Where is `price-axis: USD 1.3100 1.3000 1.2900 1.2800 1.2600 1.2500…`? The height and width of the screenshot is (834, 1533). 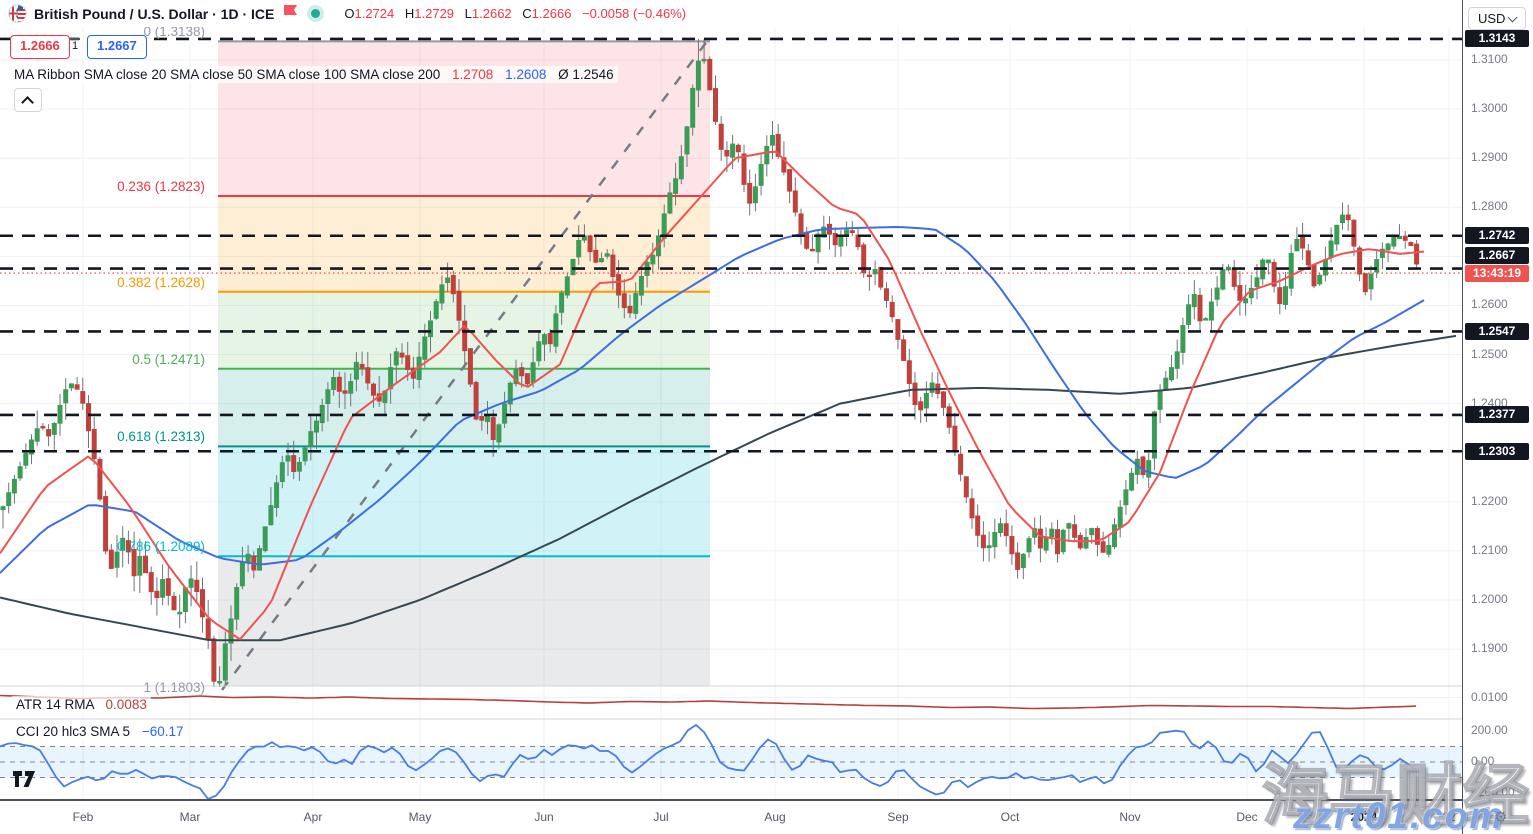 price-axis: USD 1.3100 1.3000 1.2900 1.2800 1.2600 1.2500… is located at coordinates (1497, 417).